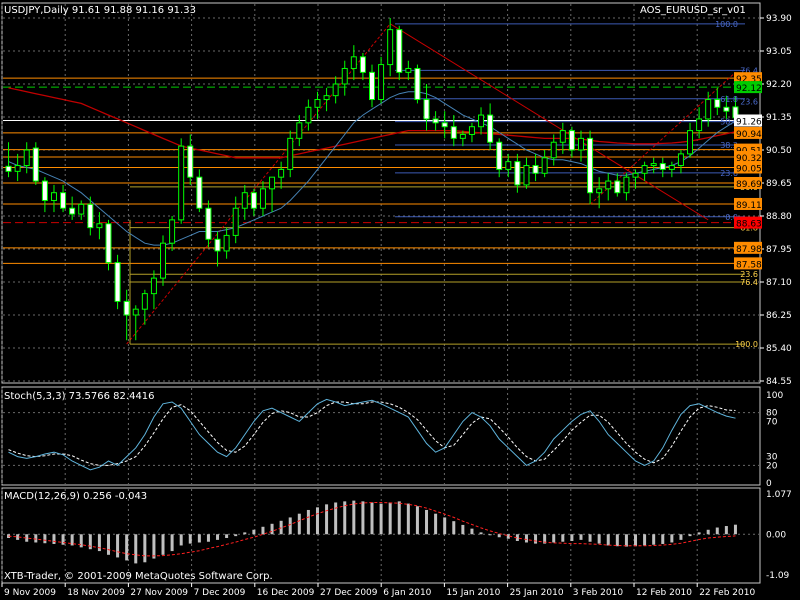  What do you see at coordinates (749, 159) in the screenshot?
I see `level-price-tag: 90.32` at bounding box center [749, 159].